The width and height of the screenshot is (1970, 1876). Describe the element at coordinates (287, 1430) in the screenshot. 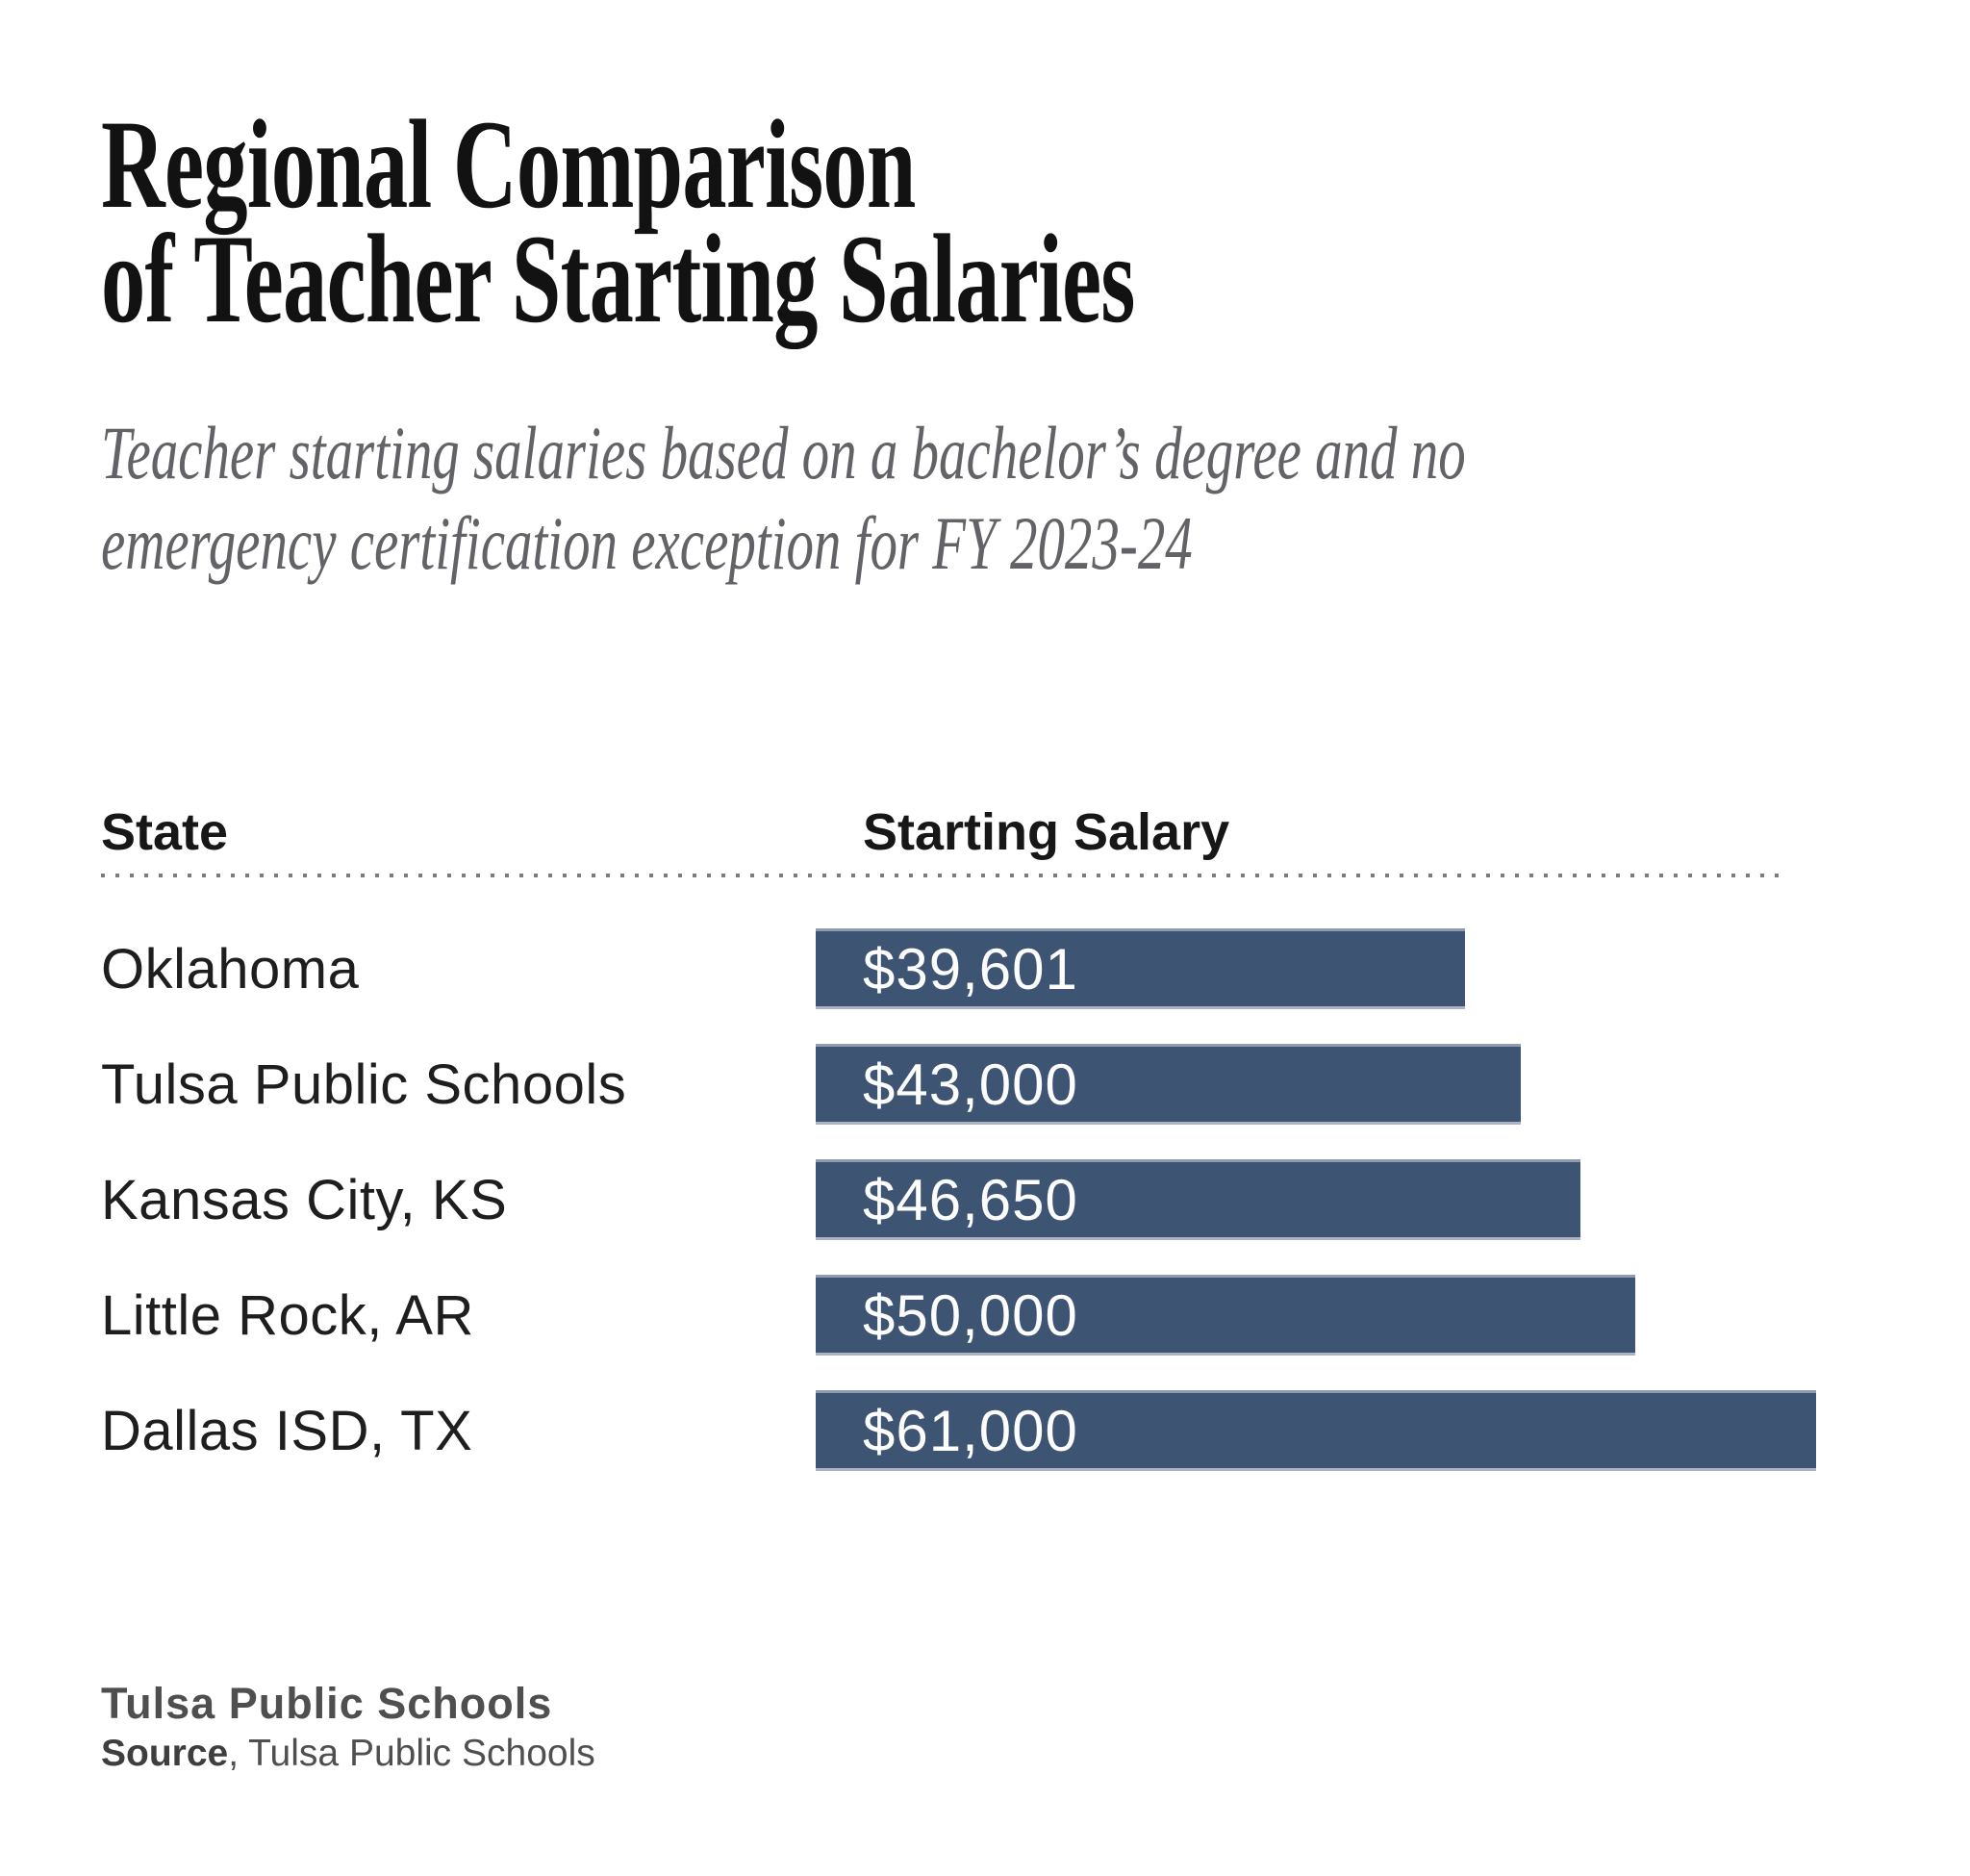

I see `row-label: Dallas ISD, TX` at that location.